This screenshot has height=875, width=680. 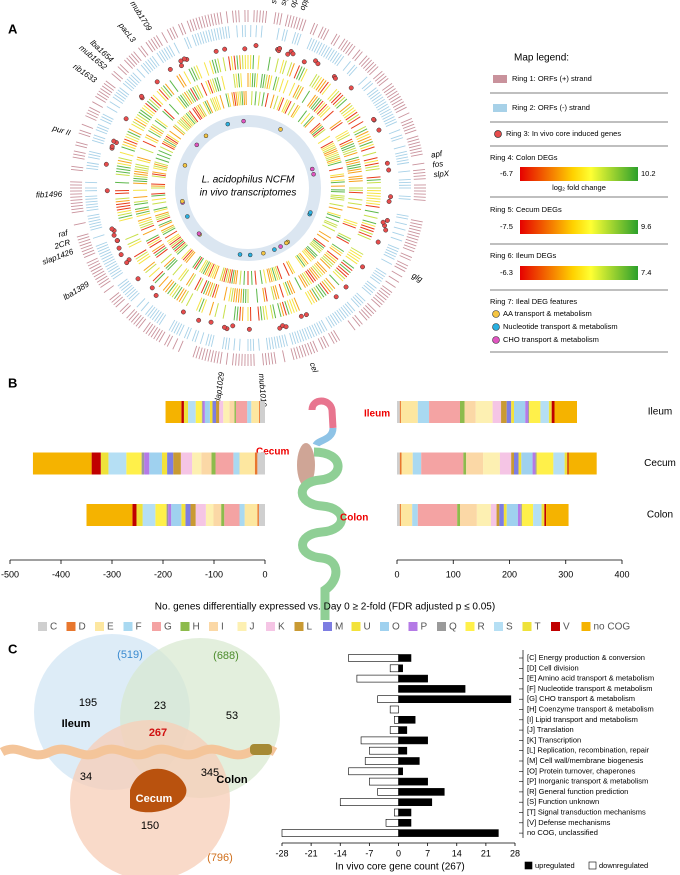 I want to click on gene-label: mub1709, so click(x=141, y=16).